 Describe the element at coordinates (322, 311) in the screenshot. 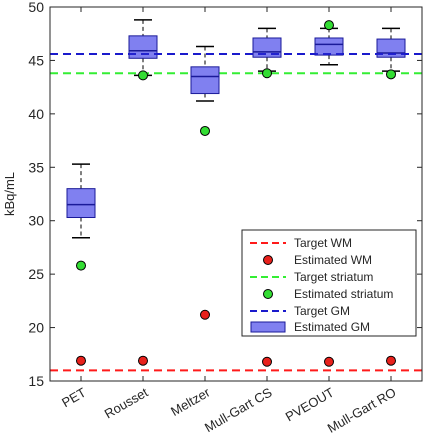

I see `legend-label-target-gm: Target GM` at that location.